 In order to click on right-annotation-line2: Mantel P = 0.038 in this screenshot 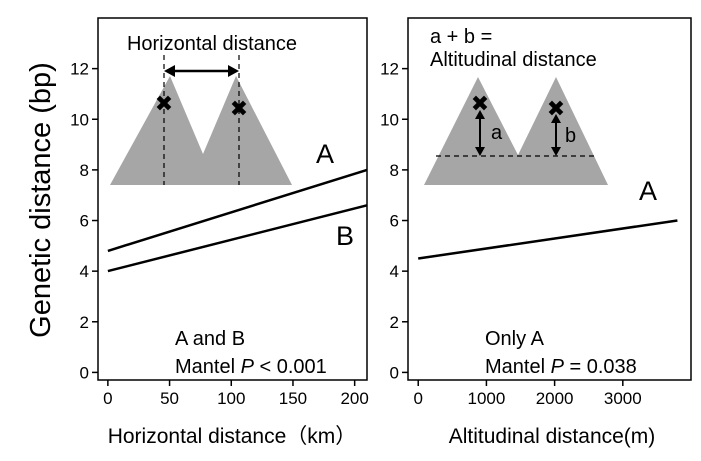, I will do `click(561, 367)`.